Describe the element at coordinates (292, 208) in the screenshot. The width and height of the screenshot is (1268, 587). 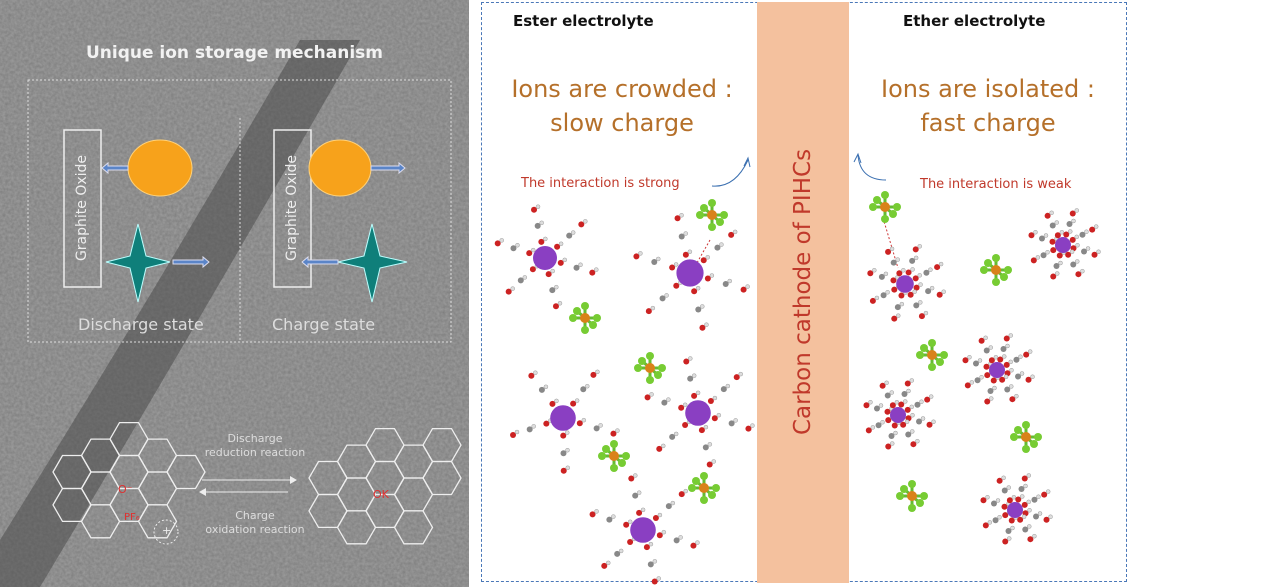
I see `graphite-box-charge` at that location.